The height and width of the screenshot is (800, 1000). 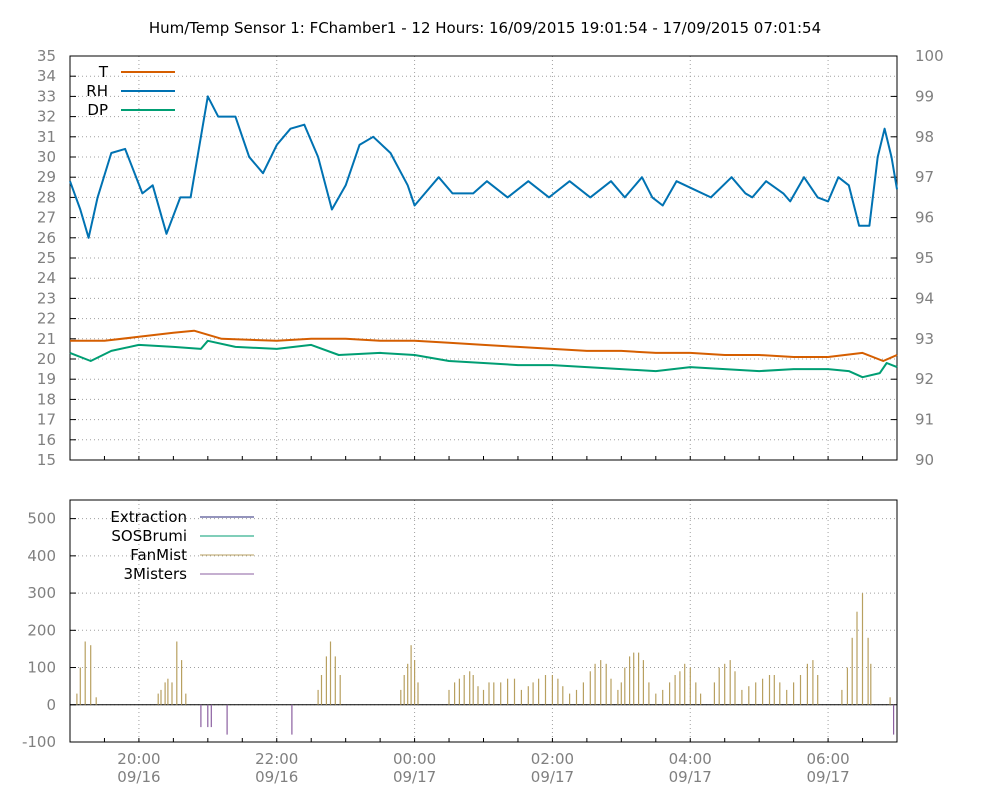 What do you see at coordinates (46, 177) in the screenshot?
I see `y-tick-label: 29` at bounding box center [46, 177].